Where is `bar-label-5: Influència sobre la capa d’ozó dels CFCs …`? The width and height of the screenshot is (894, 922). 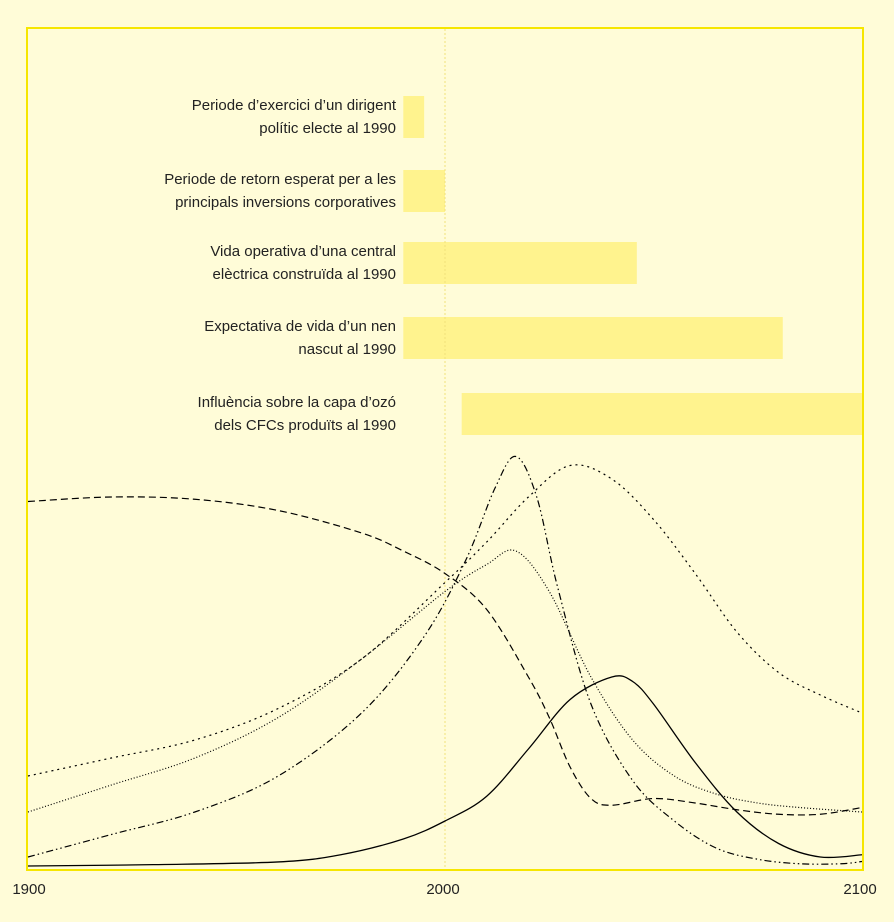
bar-label-5: Influència sobre la capa d’ozó dels CFCs … is located at coordinates (297, 414).